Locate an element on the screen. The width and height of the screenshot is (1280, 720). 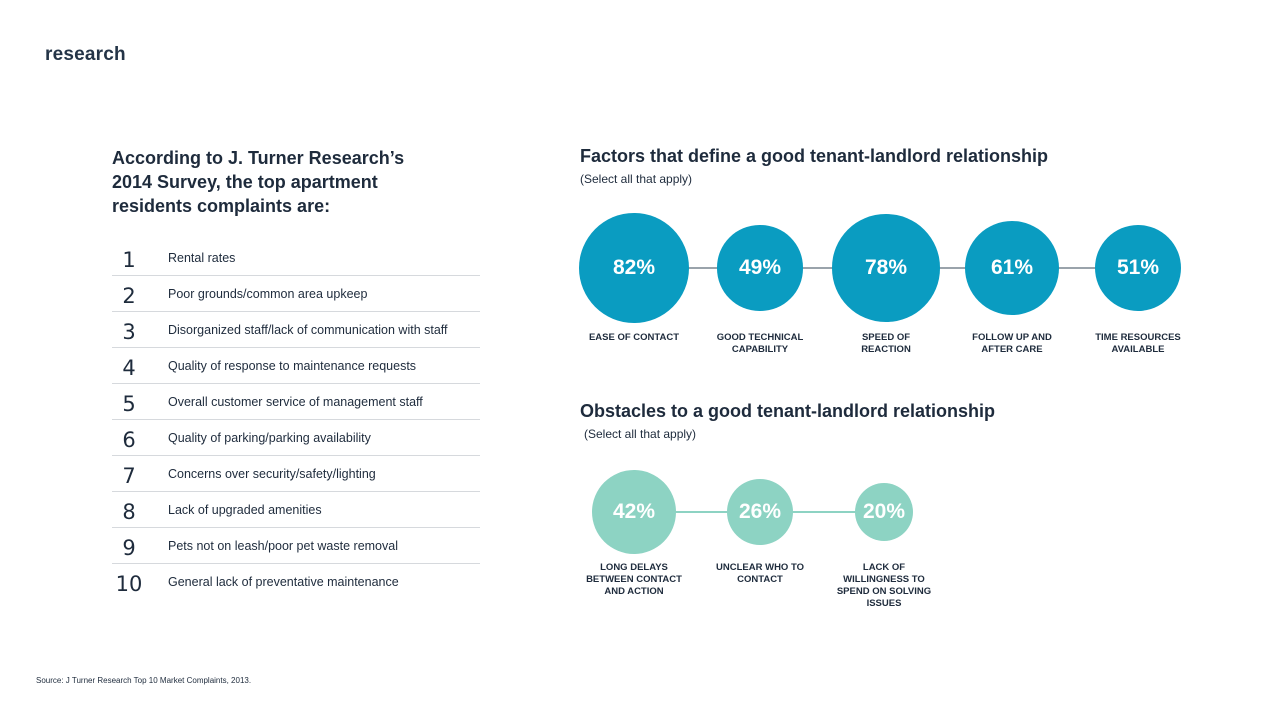
complaint-text: General lack of preventative maintenance is located at coordinates (283, 581).